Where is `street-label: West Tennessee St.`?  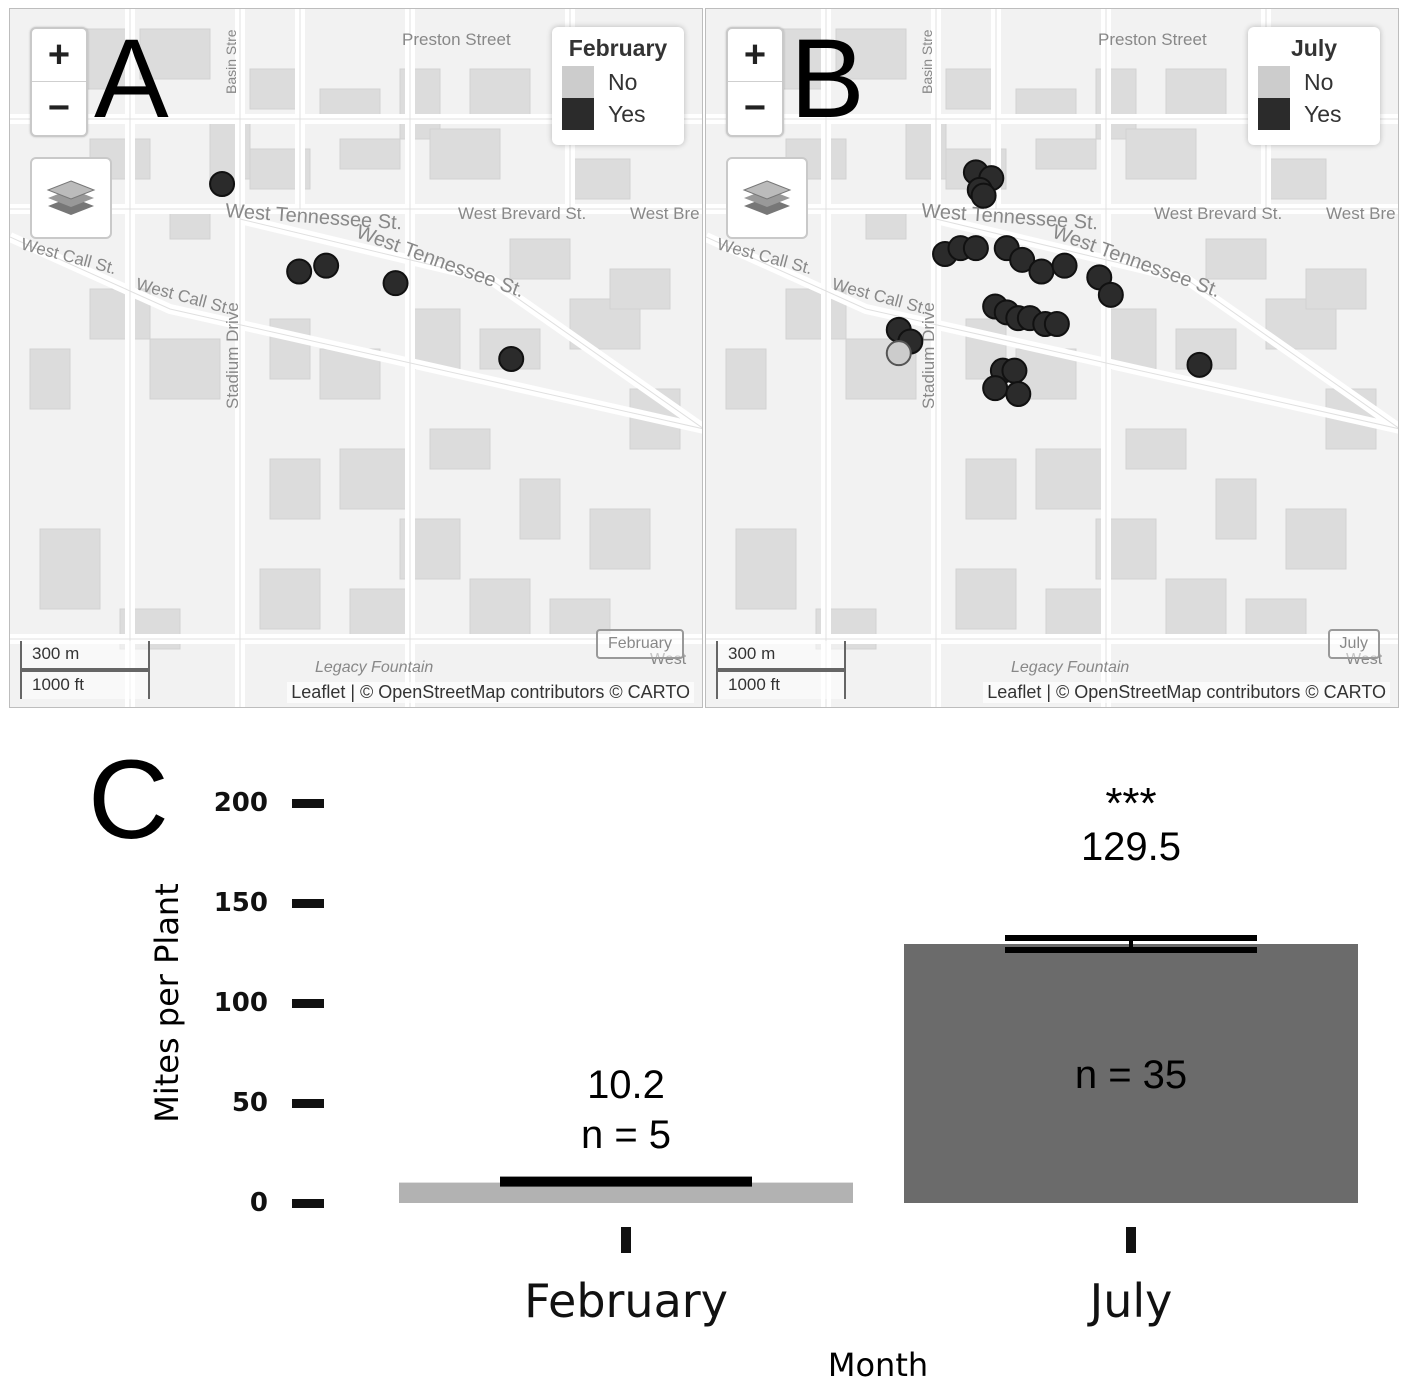
street-label: West Tennessee St. is located at coordinates (440, 261).